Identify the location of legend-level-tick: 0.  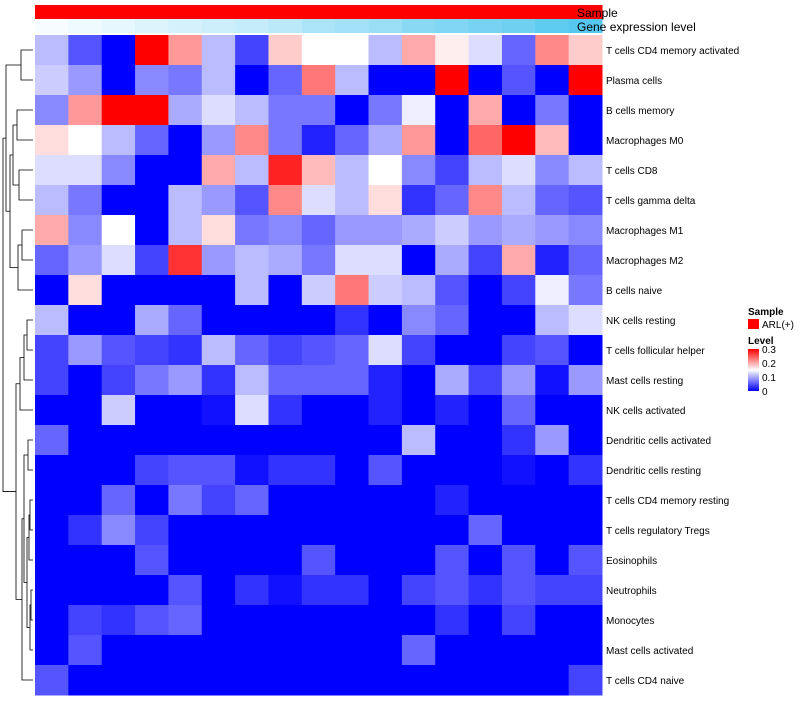
(765, 392).